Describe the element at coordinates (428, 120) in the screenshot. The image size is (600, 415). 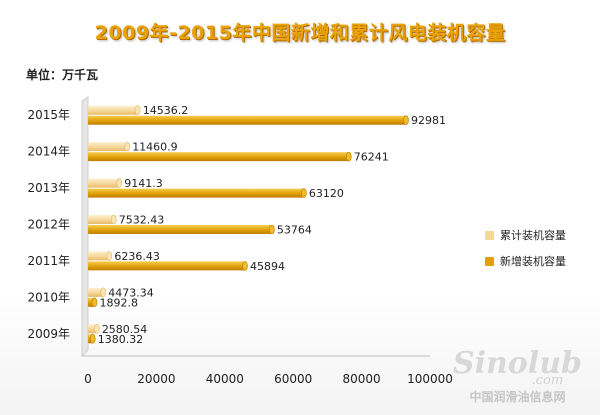
I see `data-label-new: 92981` at that location.